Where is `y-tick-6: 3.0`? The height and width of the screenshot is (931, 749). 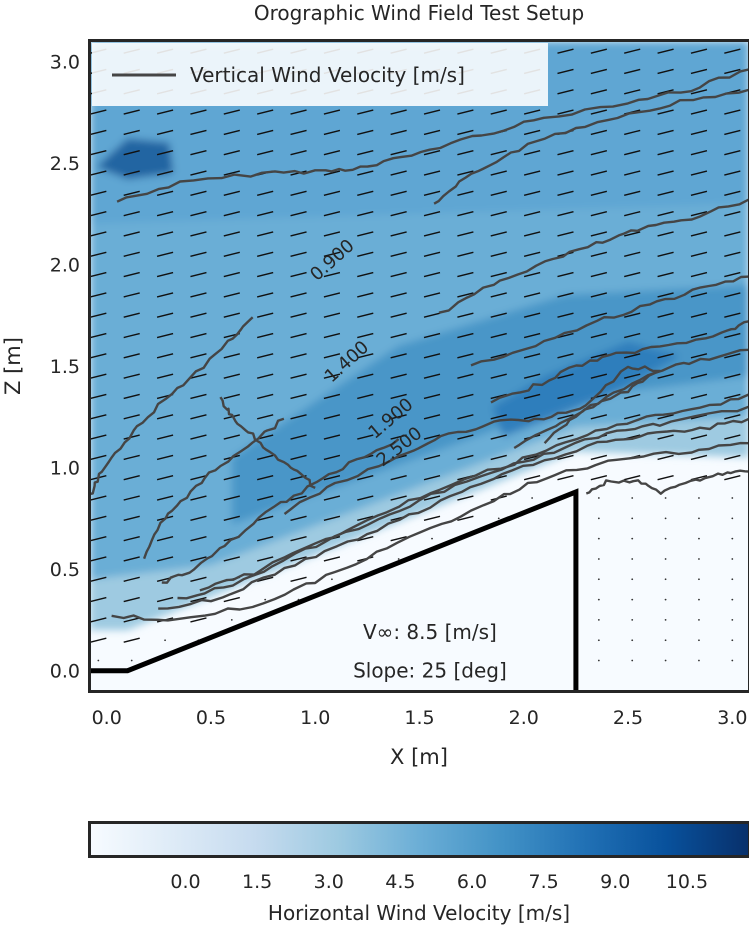 y-tick-6: 3.0 is located at coordinates (65, 62).